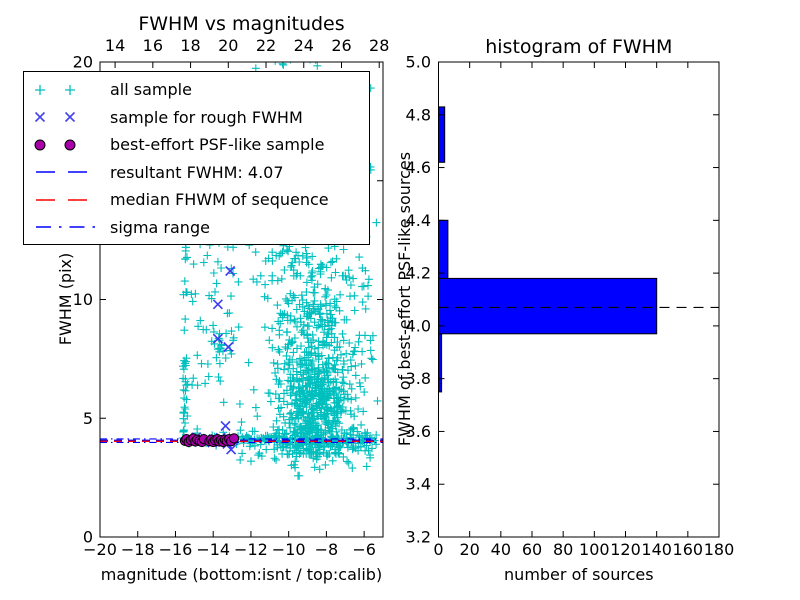  Describe the element at coordinates (688, 549) in the screenshot. I see `tick-label: 160` at that location.